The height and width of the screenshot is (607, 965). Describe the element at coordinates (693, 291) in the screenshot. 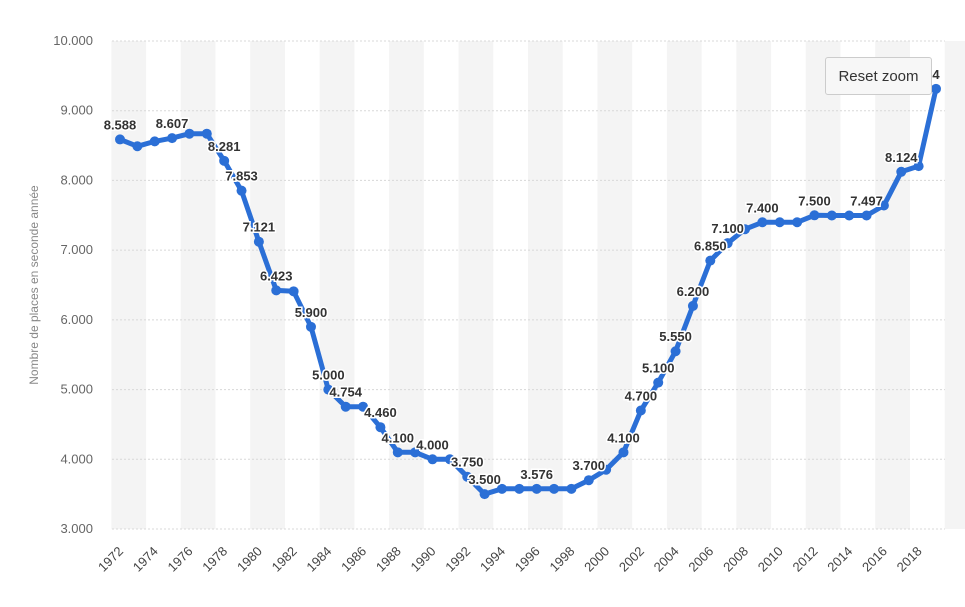

I see `data-label: 6.200` at that location.